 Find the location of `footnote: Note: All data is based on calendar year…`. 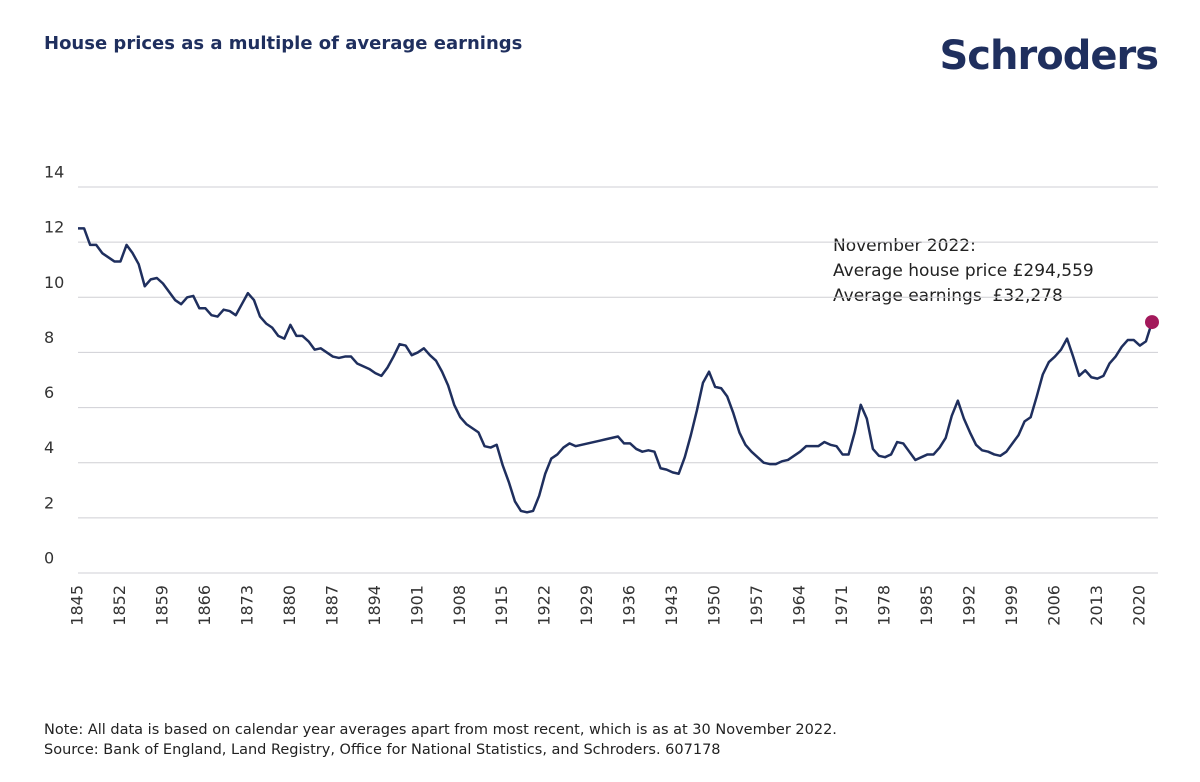

footnote: Note: All data is based on calendar year… is located at coordinates (440, 730).